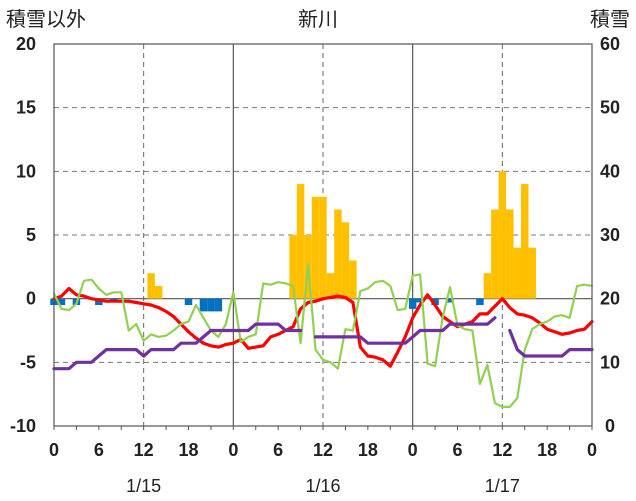 This screenshot has height=501, width=636. I want to click on x-tick-label-36: 12, so click(323, 450).